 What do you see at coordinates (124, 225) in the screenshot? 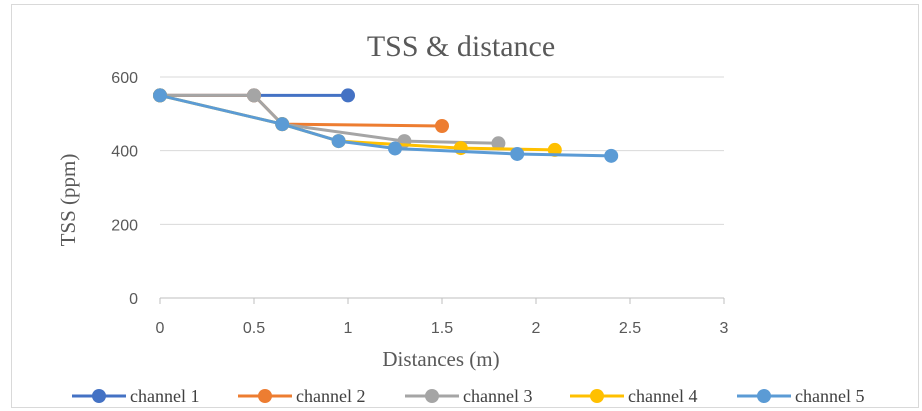
I see `y-tick-label: 200` at bounding box center [124, 225].